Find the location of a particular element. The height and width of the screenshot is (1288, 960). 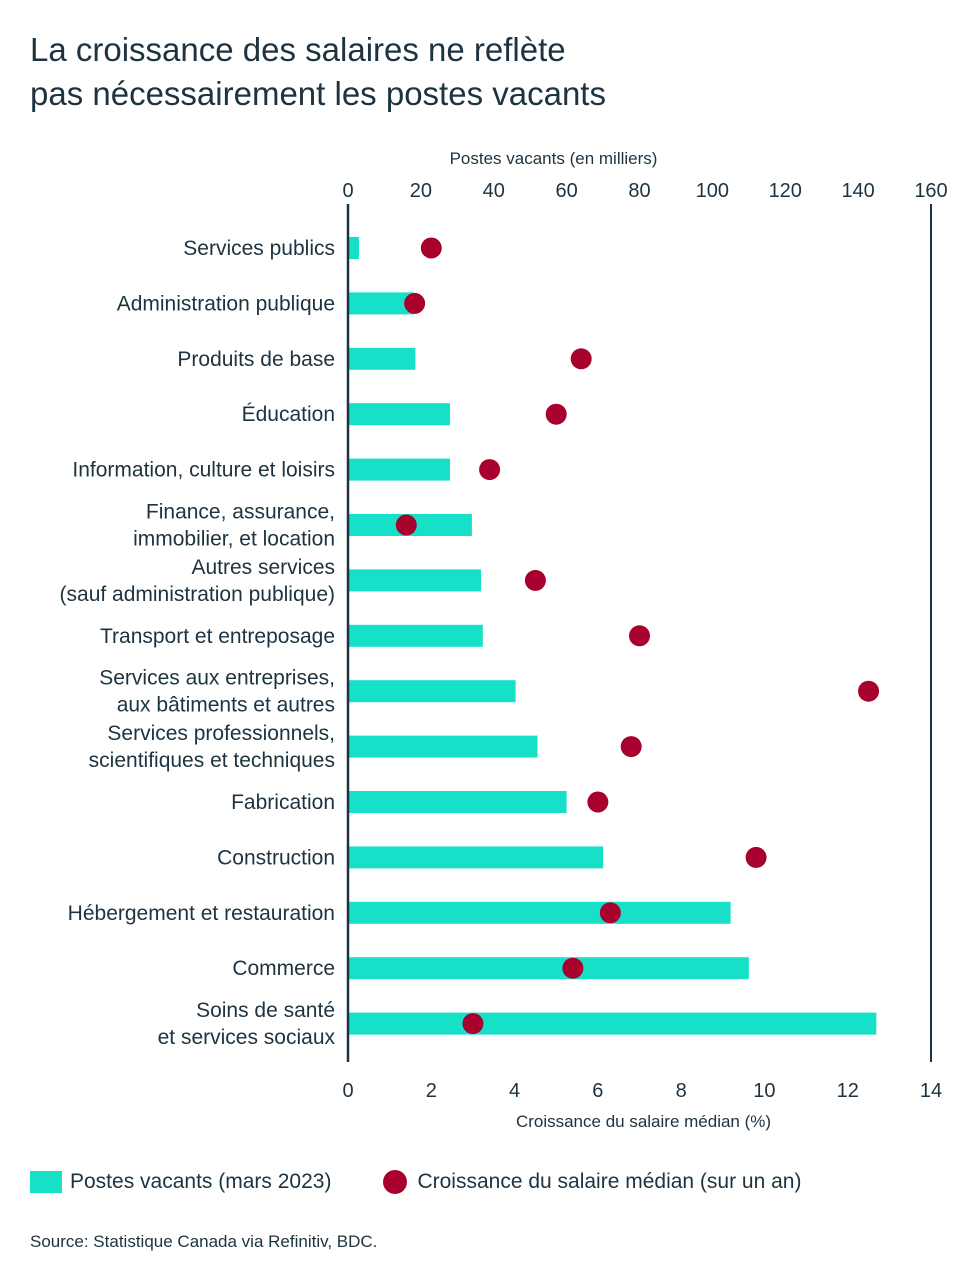

top-tick-label-8: 160 is located at coordinates (930, 191).